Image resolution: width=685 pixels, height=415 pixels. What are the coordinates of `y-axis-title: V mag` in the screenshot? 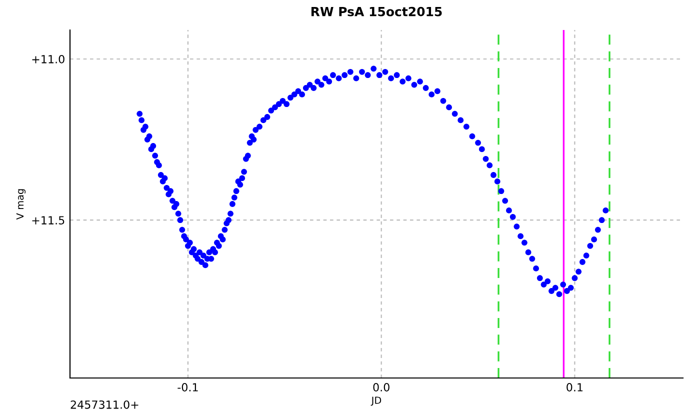 It's located at (21, 204).